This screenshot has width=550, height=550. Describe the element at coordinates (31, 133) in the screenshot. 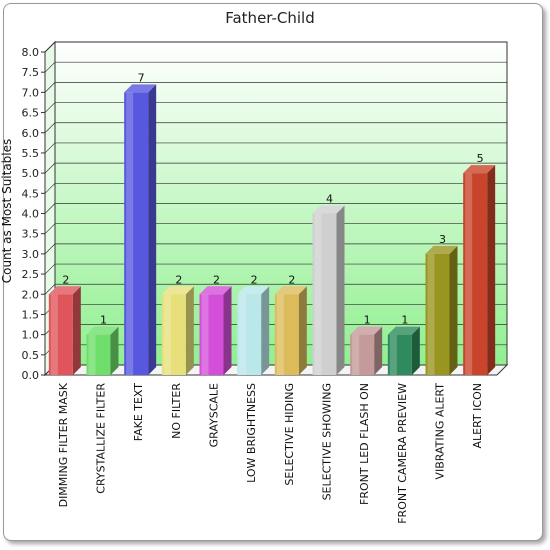

I see `y-tick-label: 6.0` at that location.